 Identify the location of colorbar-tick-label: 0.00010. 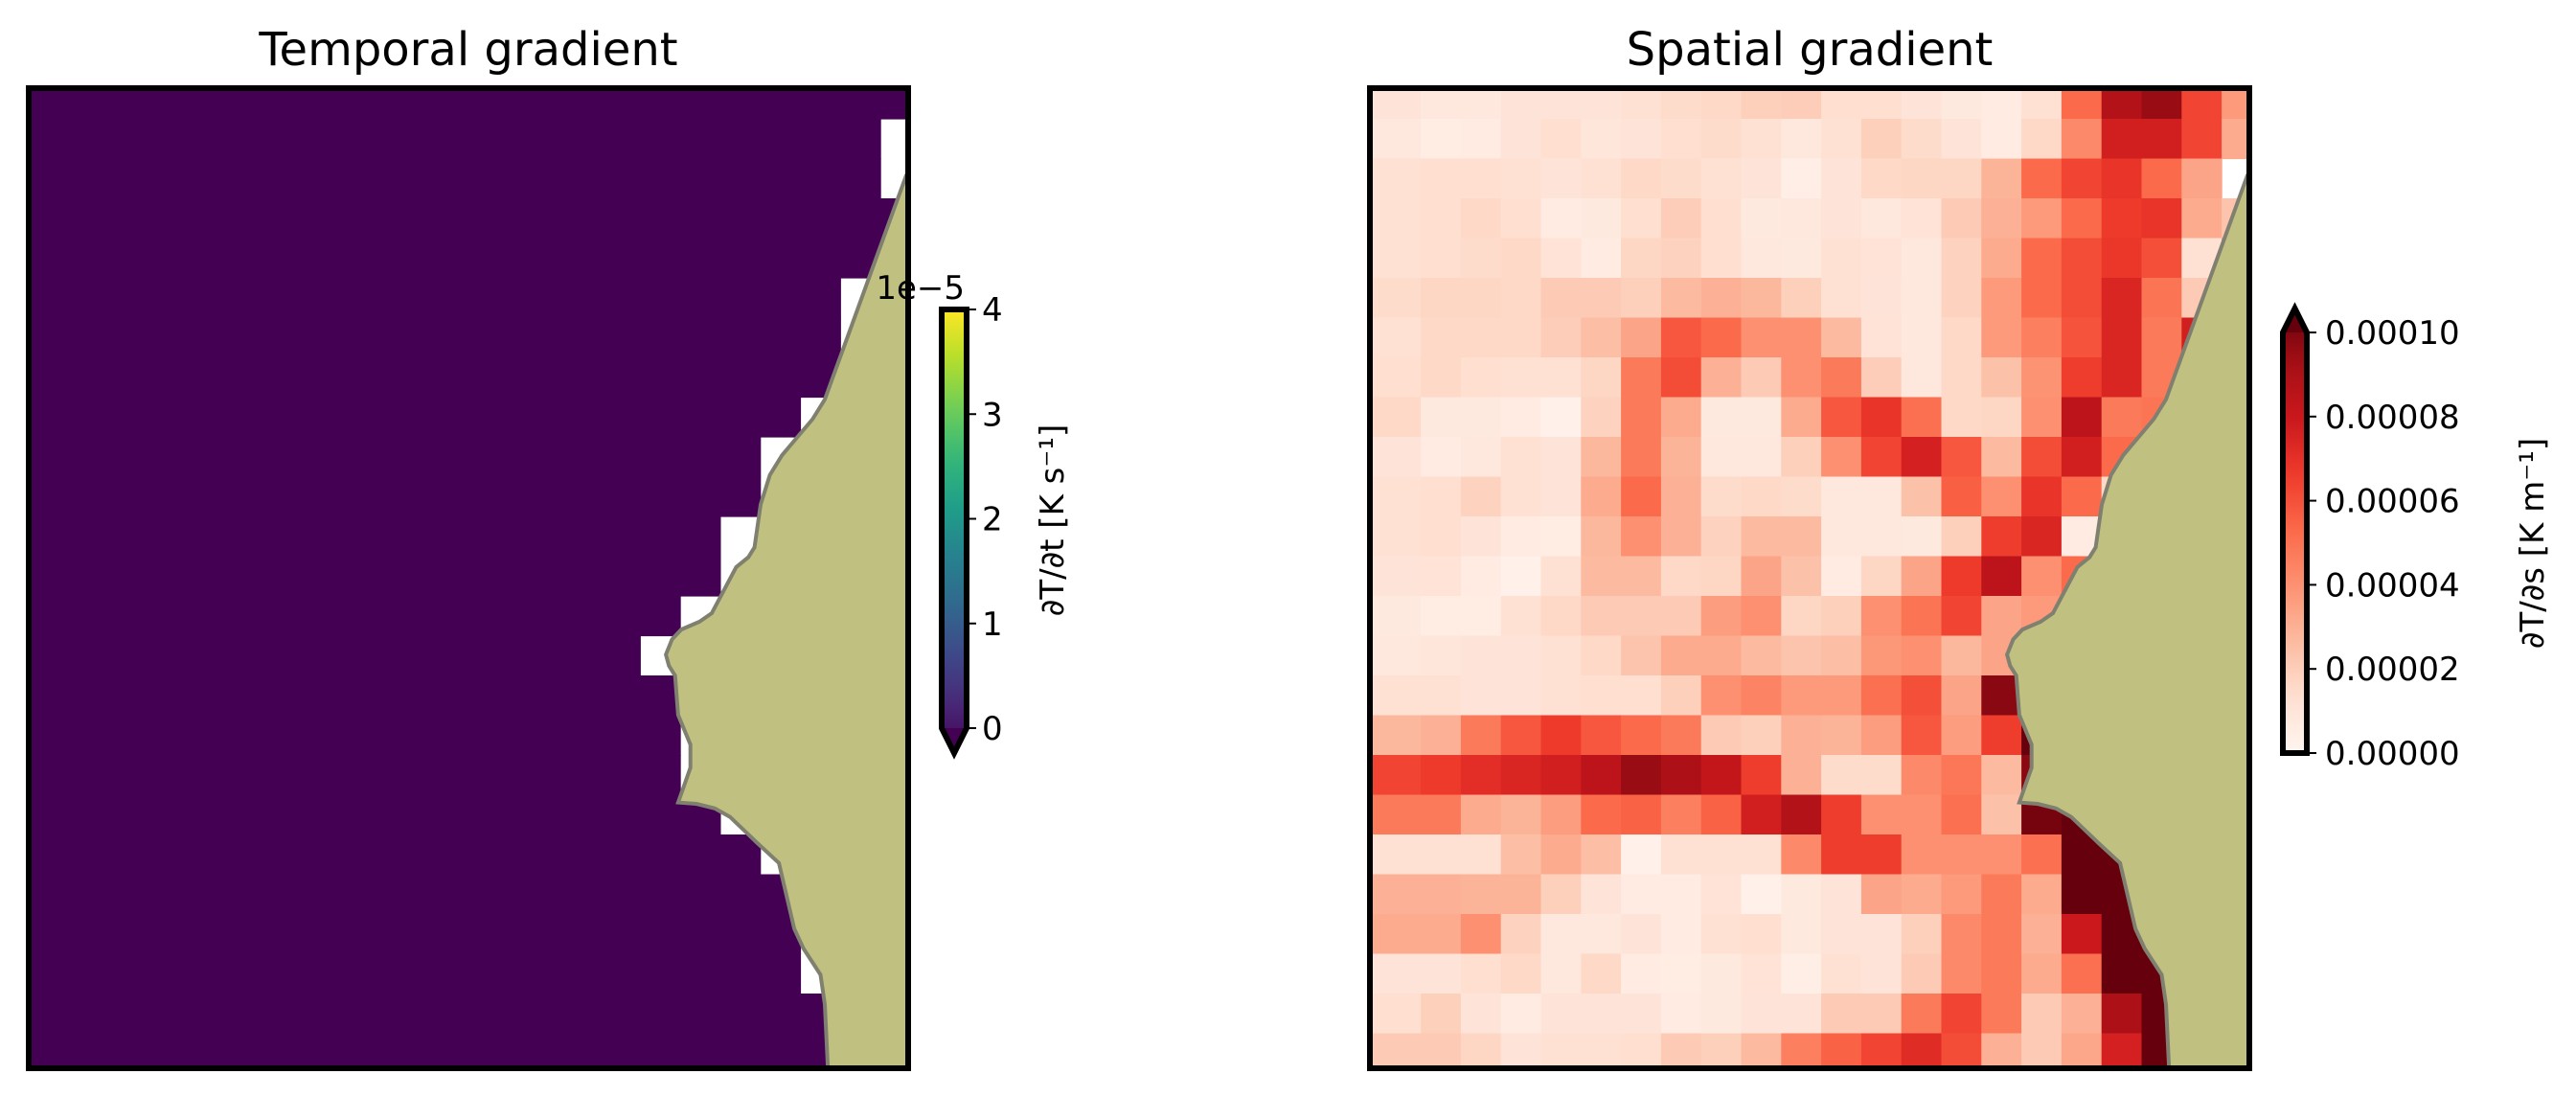
(2392, 333).